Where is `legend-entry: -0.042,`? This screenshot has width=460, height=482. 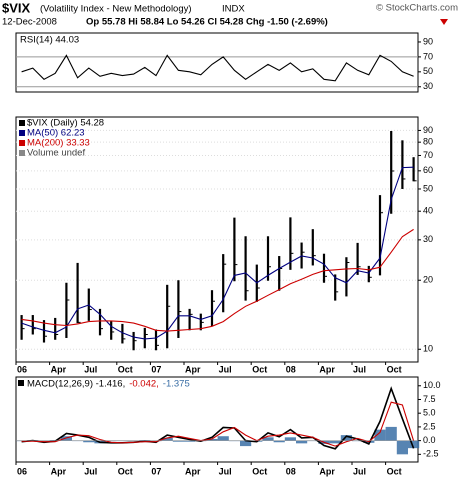 legend-entry: -0.042, is located at coordinates (144, 384).